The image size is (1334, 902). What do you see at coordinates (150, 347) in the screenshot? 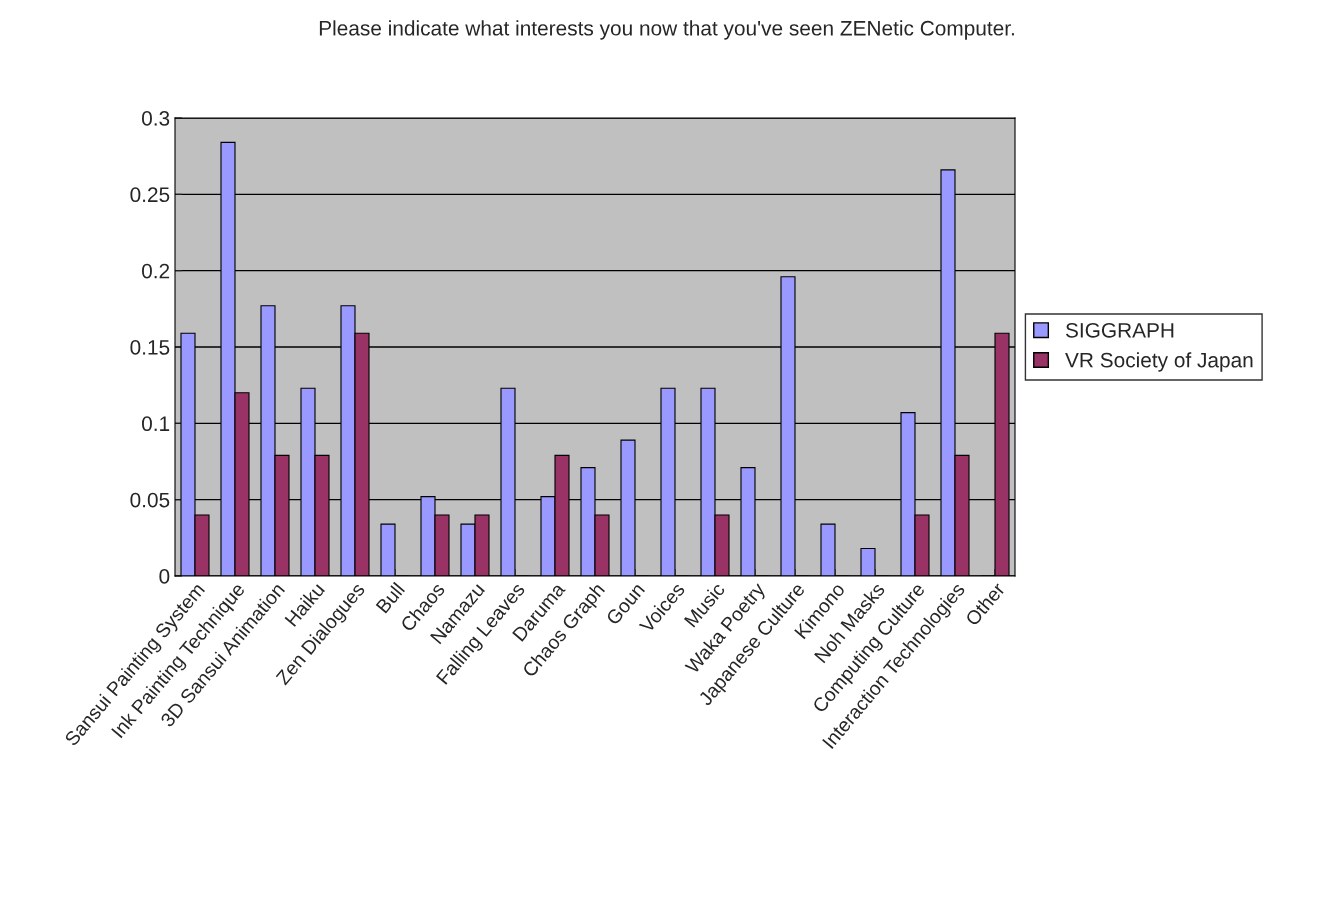
I see `y-tick-label: 0.15` at bounding box center [150, 347].